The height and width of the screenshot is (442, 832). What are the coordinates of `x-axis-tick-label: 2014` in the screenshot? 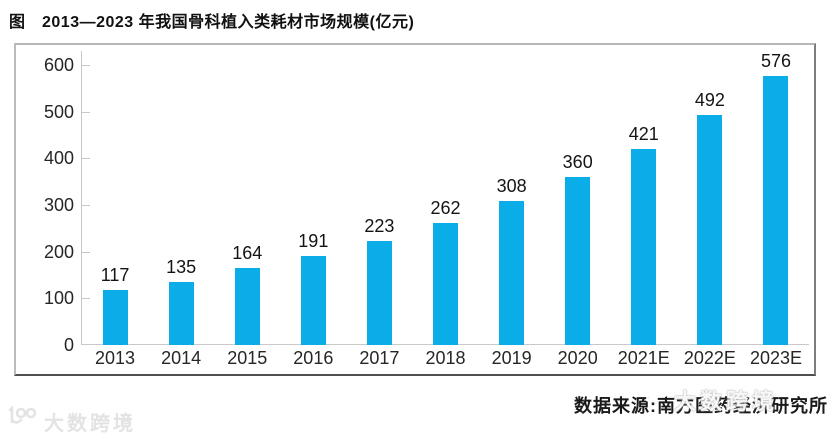 It's located at (181, 358).